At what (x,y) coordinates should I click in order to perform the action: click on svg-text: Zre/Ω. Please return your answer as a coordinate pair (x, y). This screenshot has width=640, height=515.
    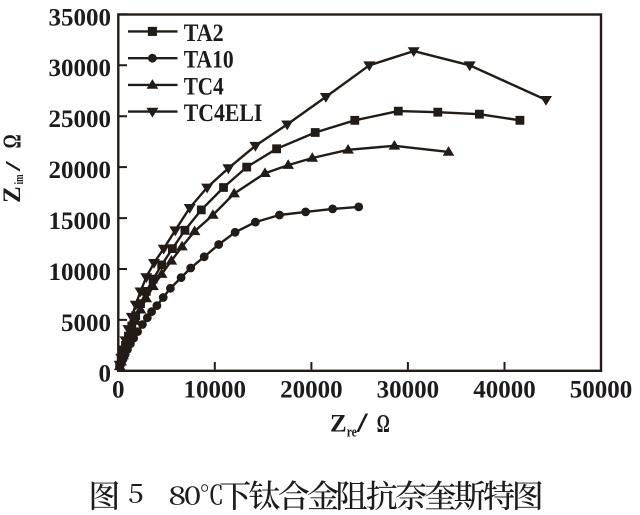
    Looking at the image, I should click on (360, 423).